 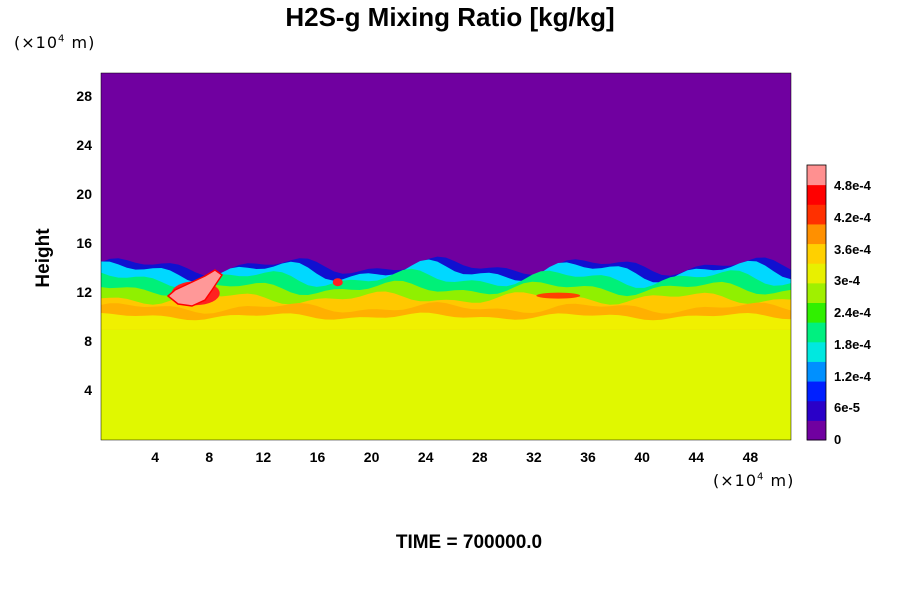 I want to click on x-tick-label: 36, so click(x=588, y=457).